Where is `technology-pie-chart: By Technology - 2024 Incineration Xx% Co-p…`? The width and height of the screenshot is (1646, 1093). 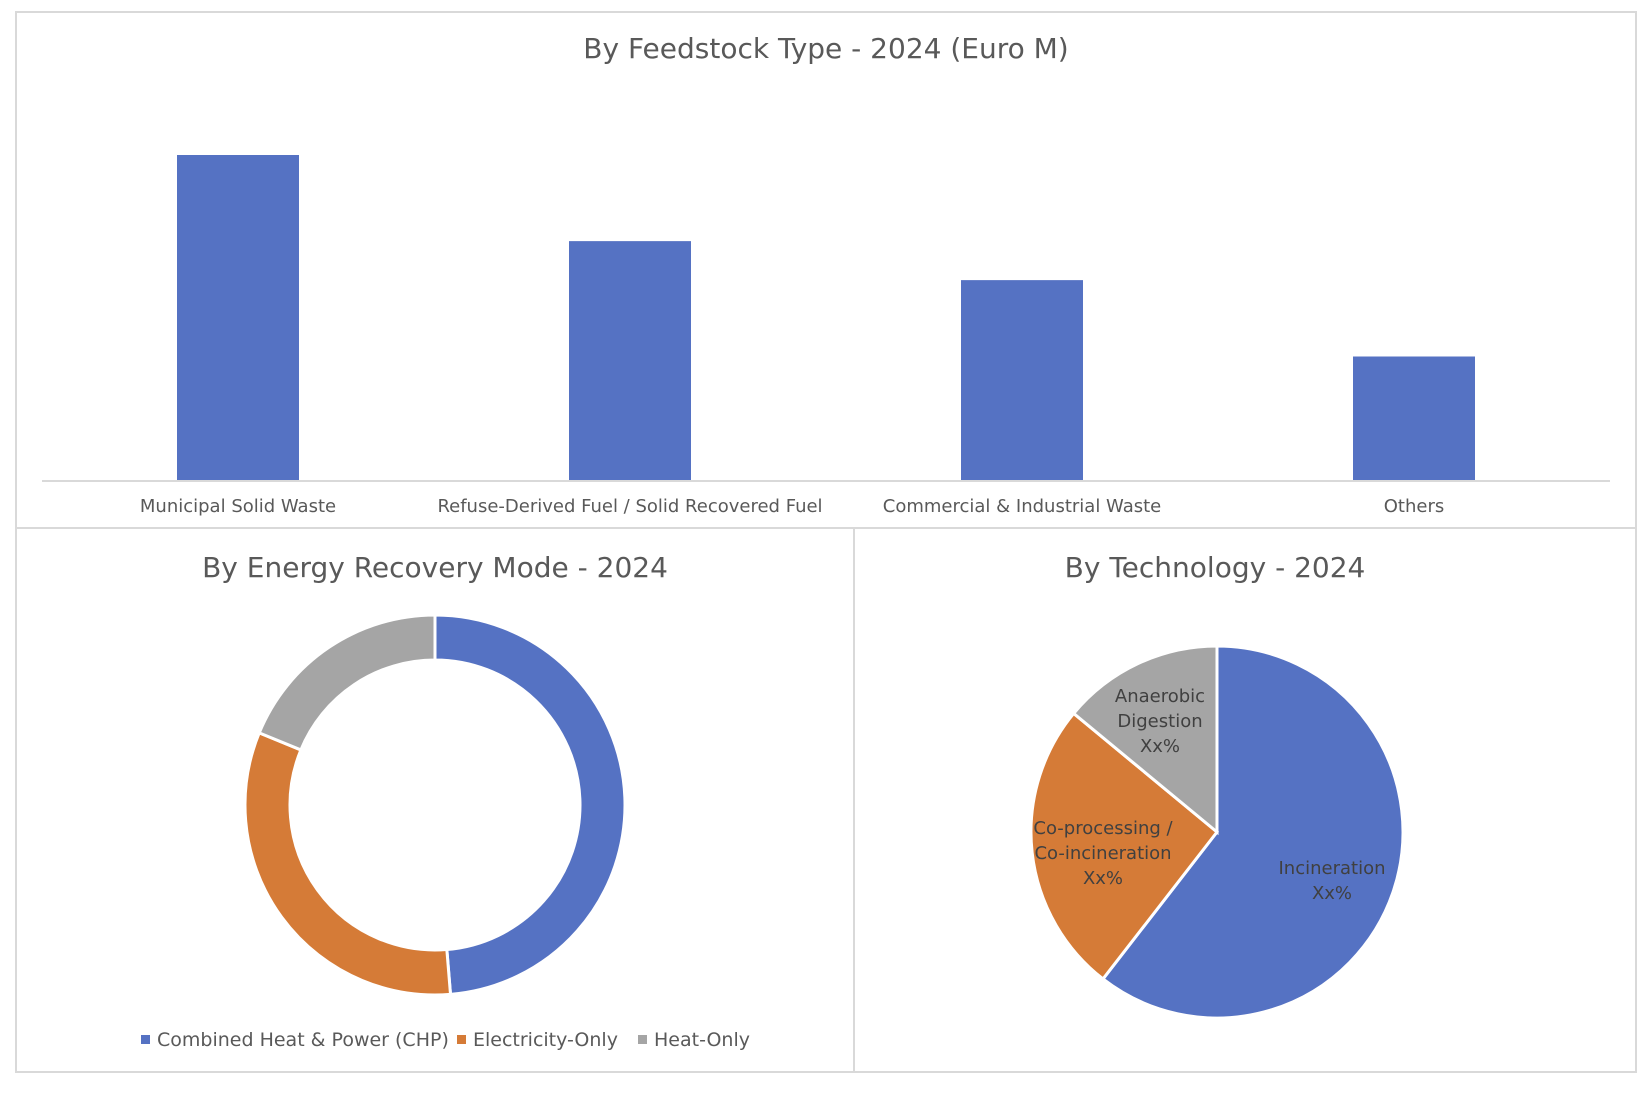
technology-pie-chart: By Technology - 2024 Incineration Xx% Co-p… is located at coordinates (1217, 785).